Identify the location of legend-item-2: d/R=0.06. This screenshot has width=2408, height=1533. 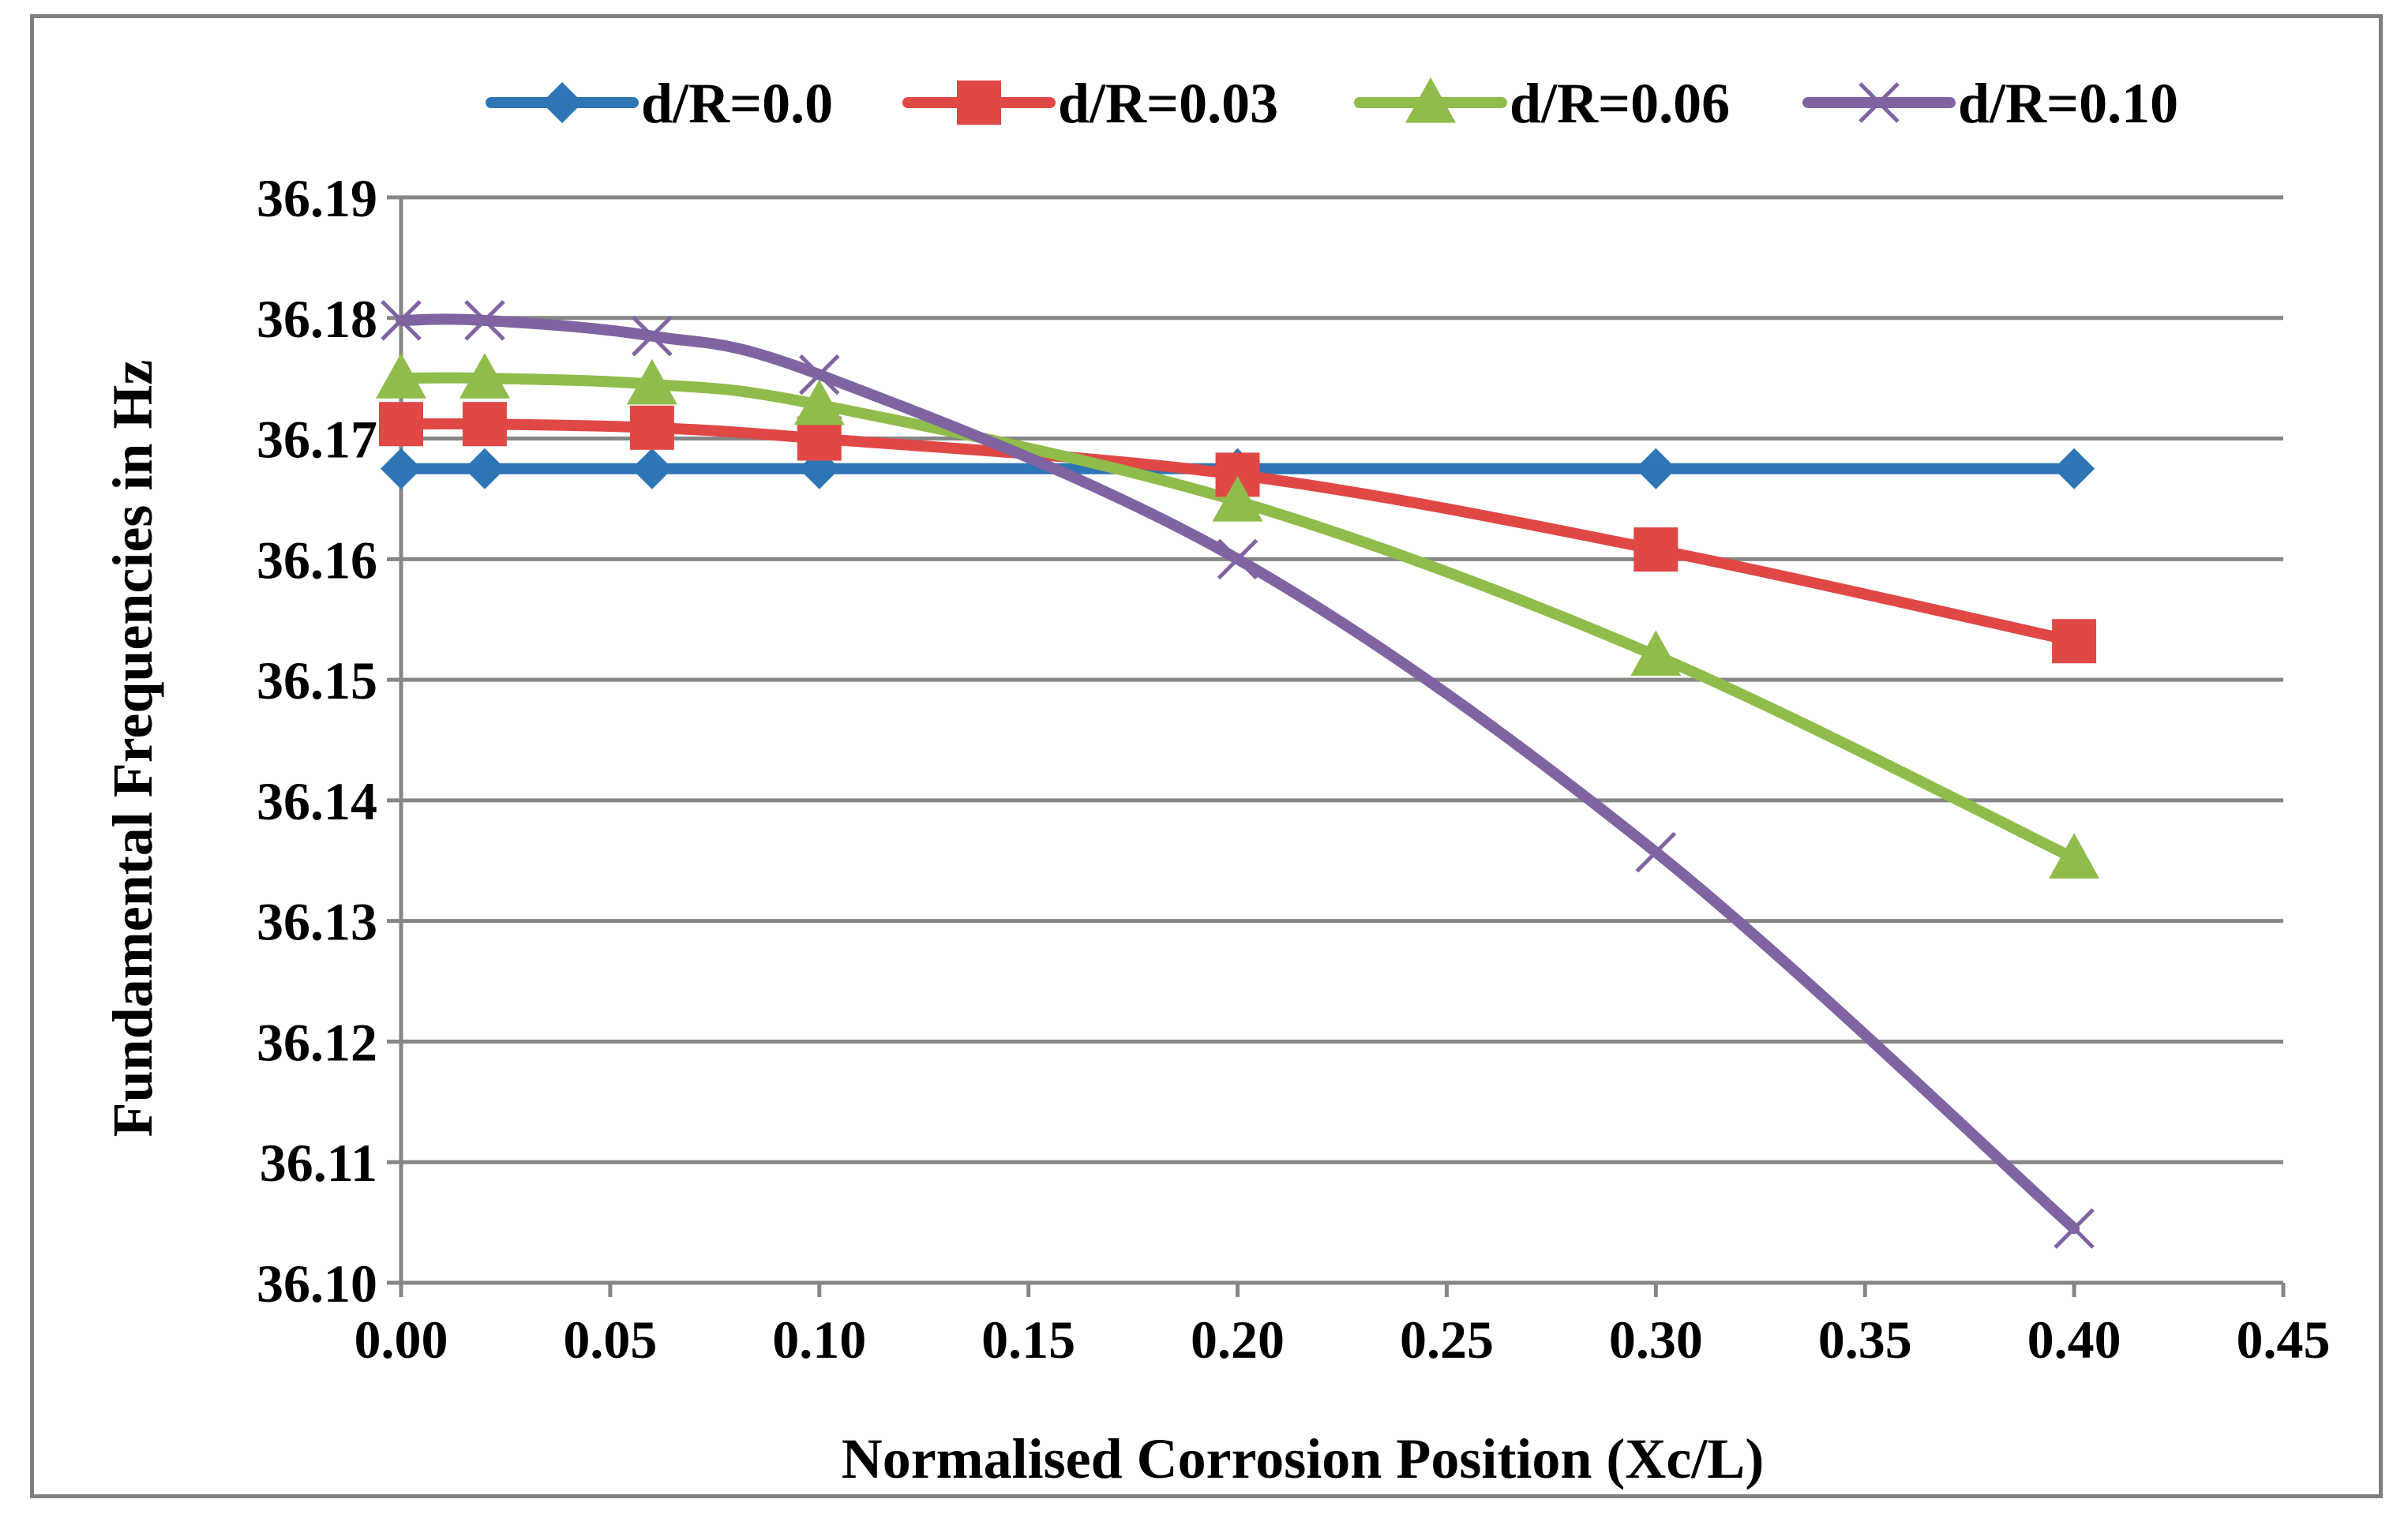
(1542, 103).